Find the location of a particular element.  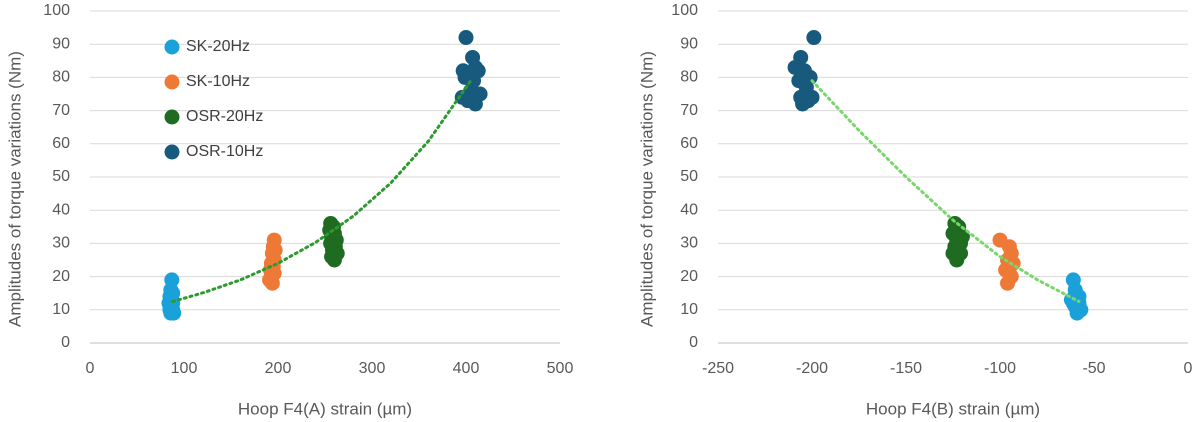

x-tick-label: -150 is located at coordinates (906, 368).